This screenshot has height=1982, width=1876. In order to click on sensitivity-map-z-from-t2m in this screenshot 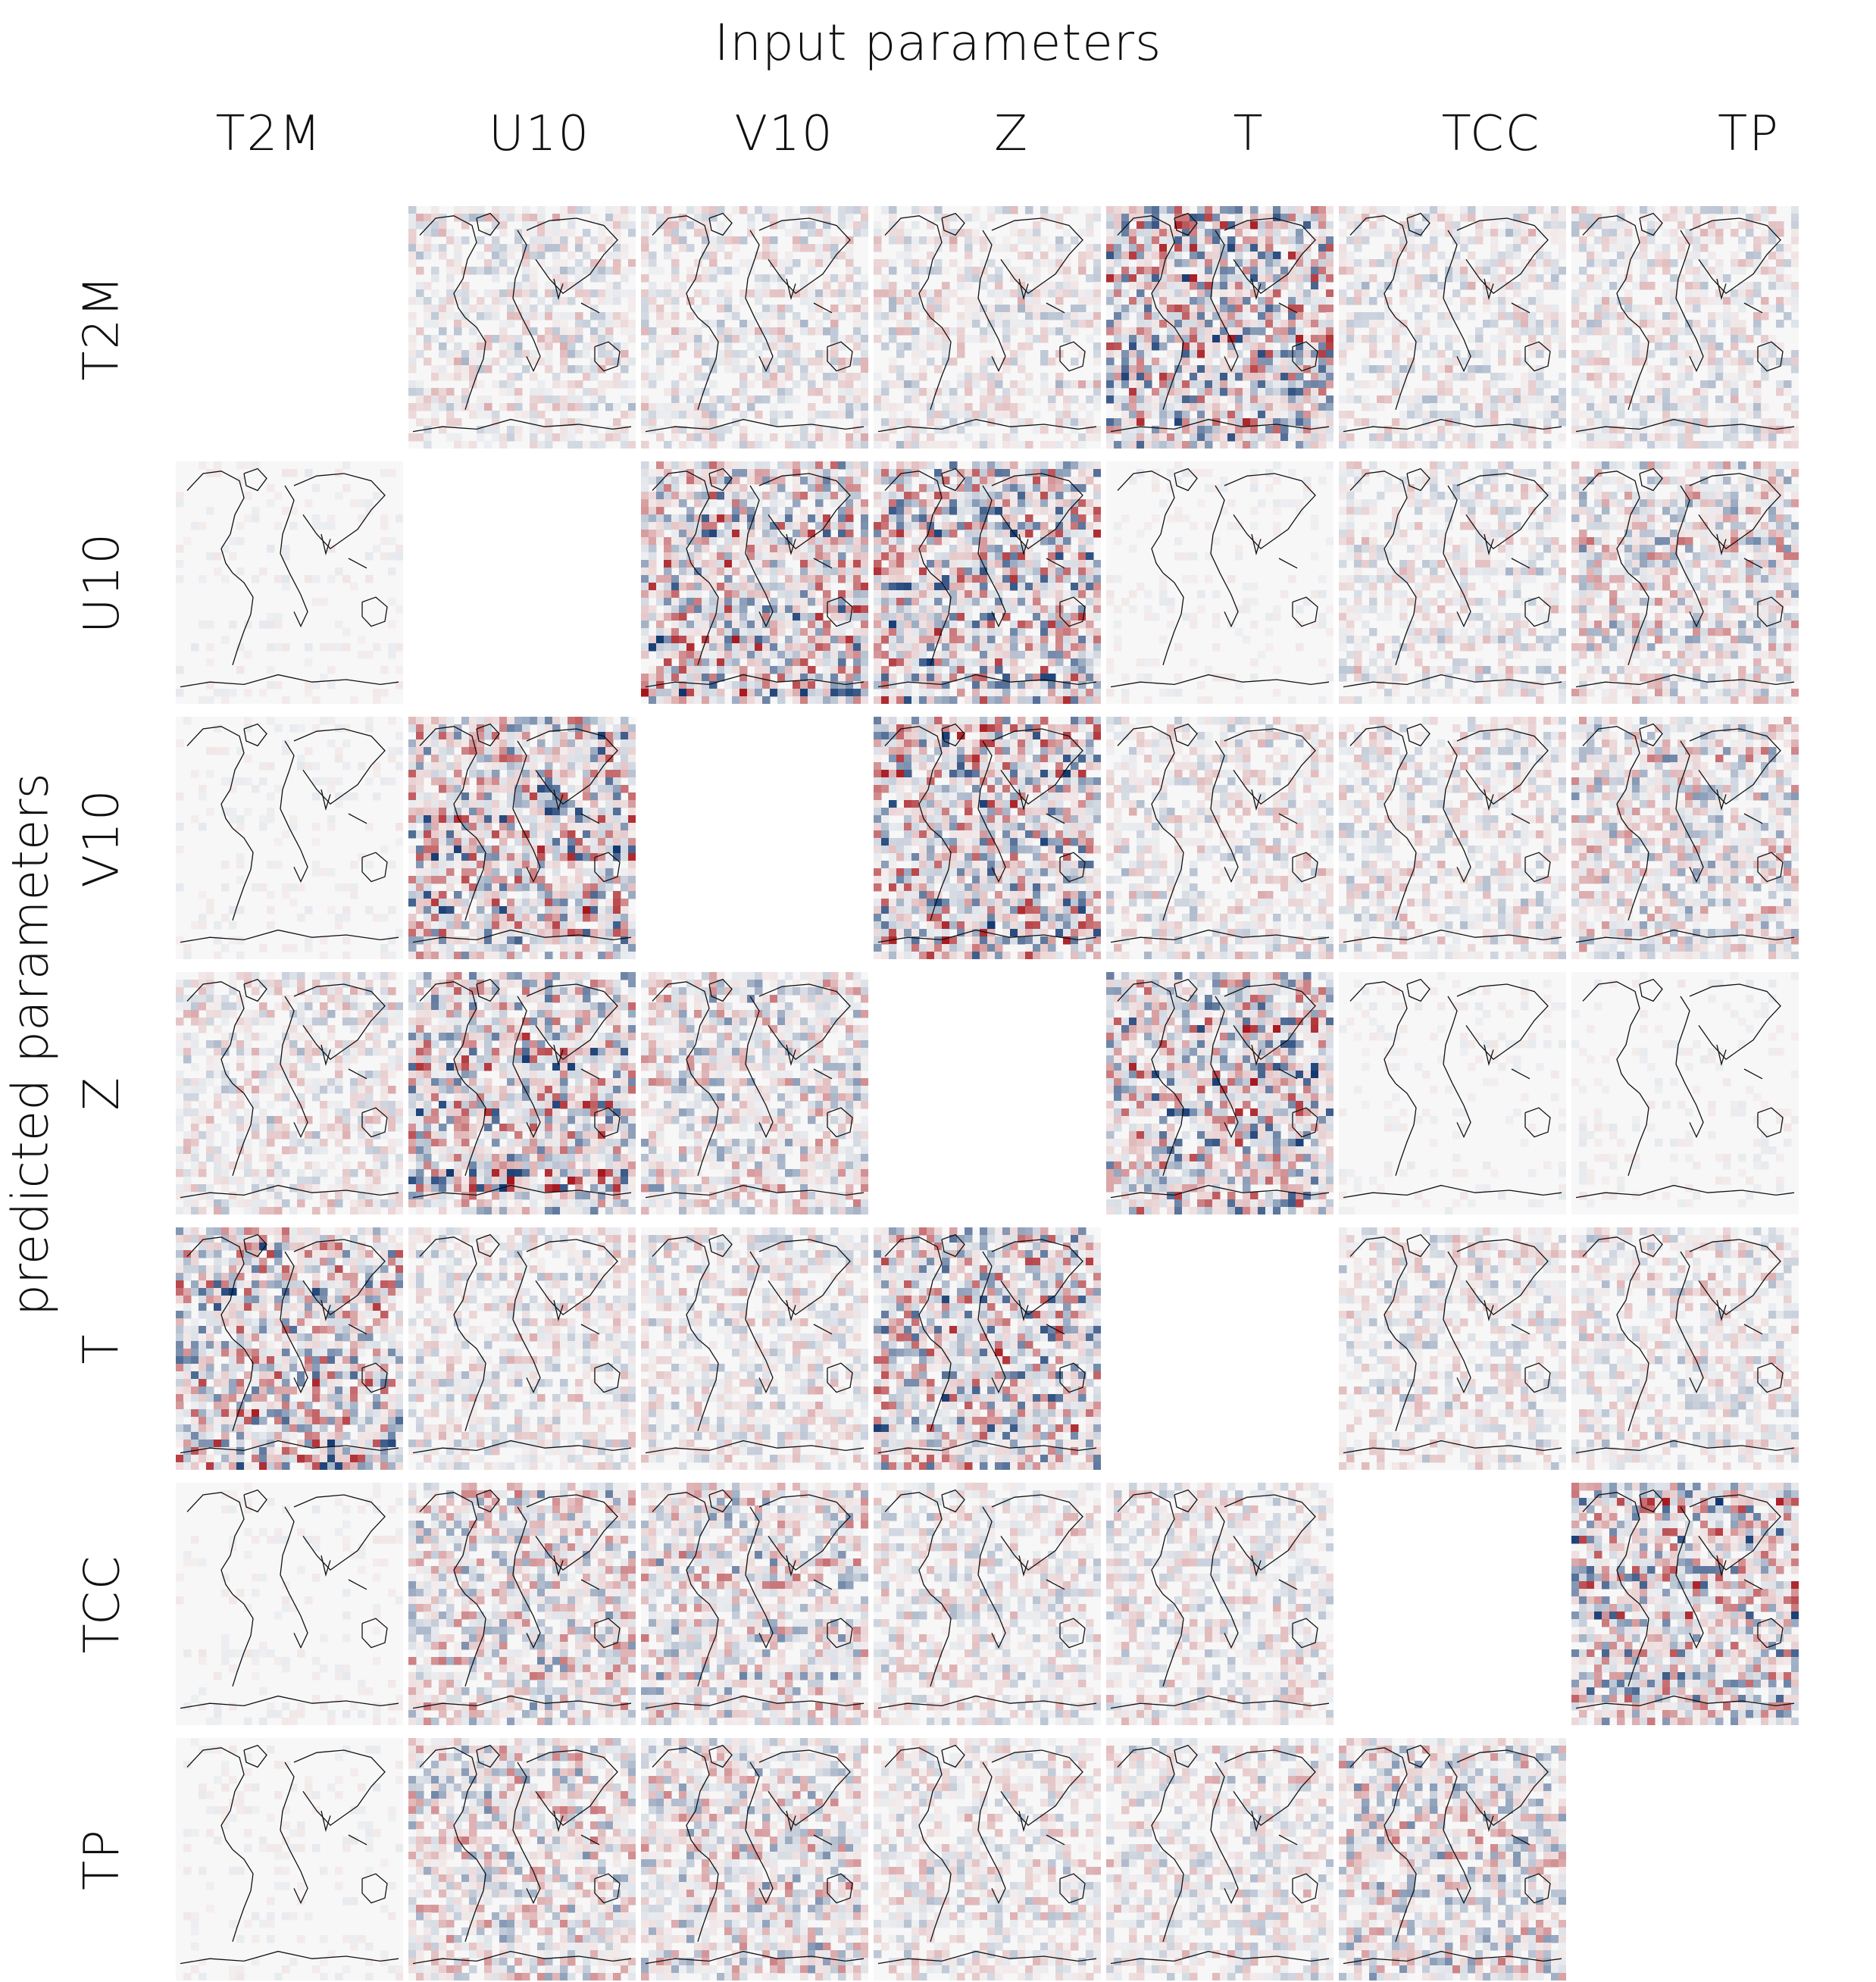, I will do `click(289, 1093)`.